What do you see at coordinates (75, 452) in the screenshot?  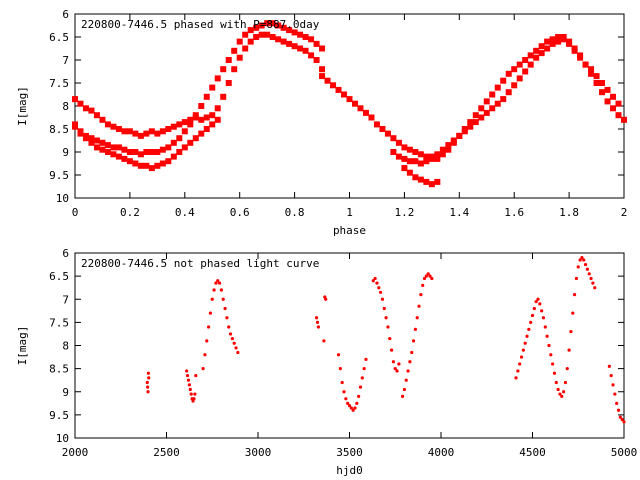 I see `x-tick-label: 2000` at bounding box center [75, 452].